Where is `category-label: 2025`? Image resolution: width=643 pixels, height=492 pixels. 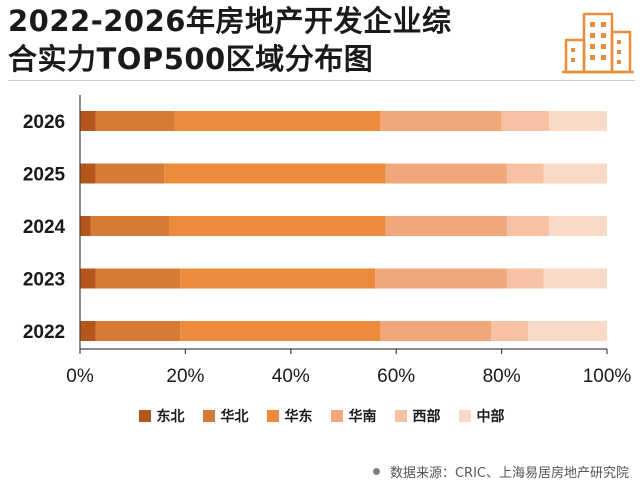 category-label: 2025 is located at coordinates (44, 175).